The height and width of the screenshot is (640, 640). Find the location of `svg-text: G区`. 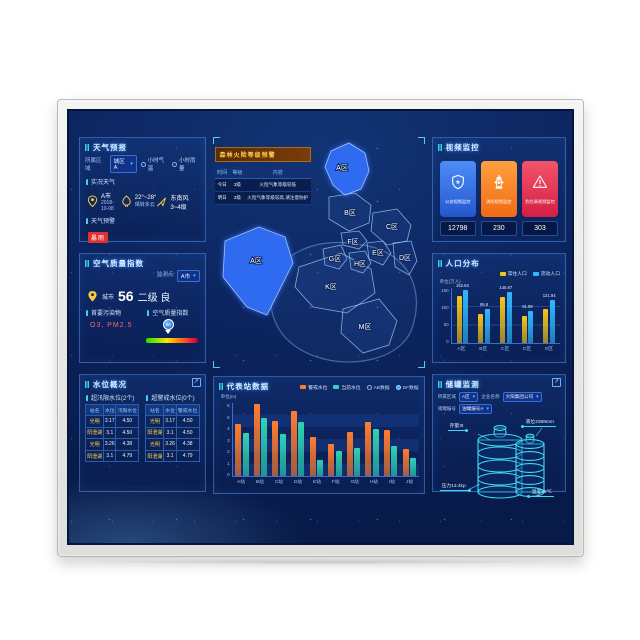

svg-text: G区 is located at coordinates (334, 259).